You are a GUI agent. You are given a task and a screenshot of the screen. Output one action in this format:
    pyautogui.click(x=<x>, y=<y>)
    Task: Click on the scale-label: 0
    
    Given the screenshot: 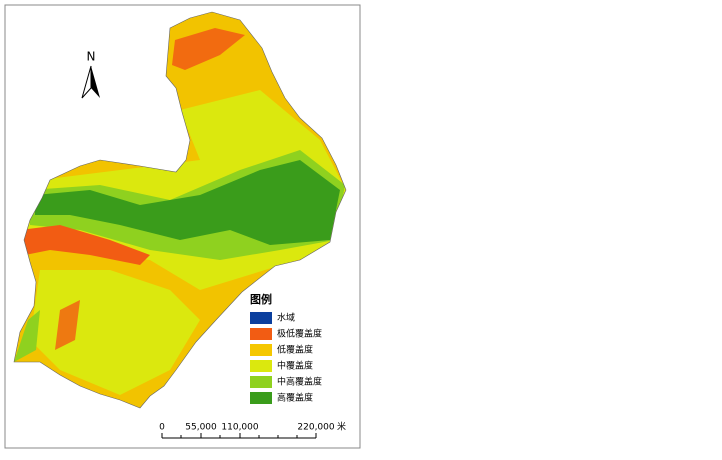 What is the action you would take?
    pyautogui.click(x=162, y=428)
    